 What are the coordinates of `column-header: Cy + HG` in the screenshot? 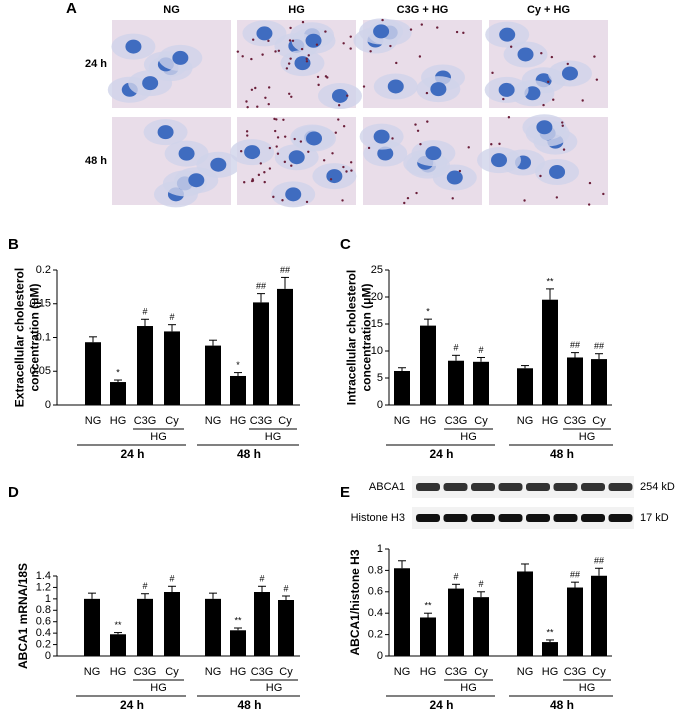 It's located at (548, 10).